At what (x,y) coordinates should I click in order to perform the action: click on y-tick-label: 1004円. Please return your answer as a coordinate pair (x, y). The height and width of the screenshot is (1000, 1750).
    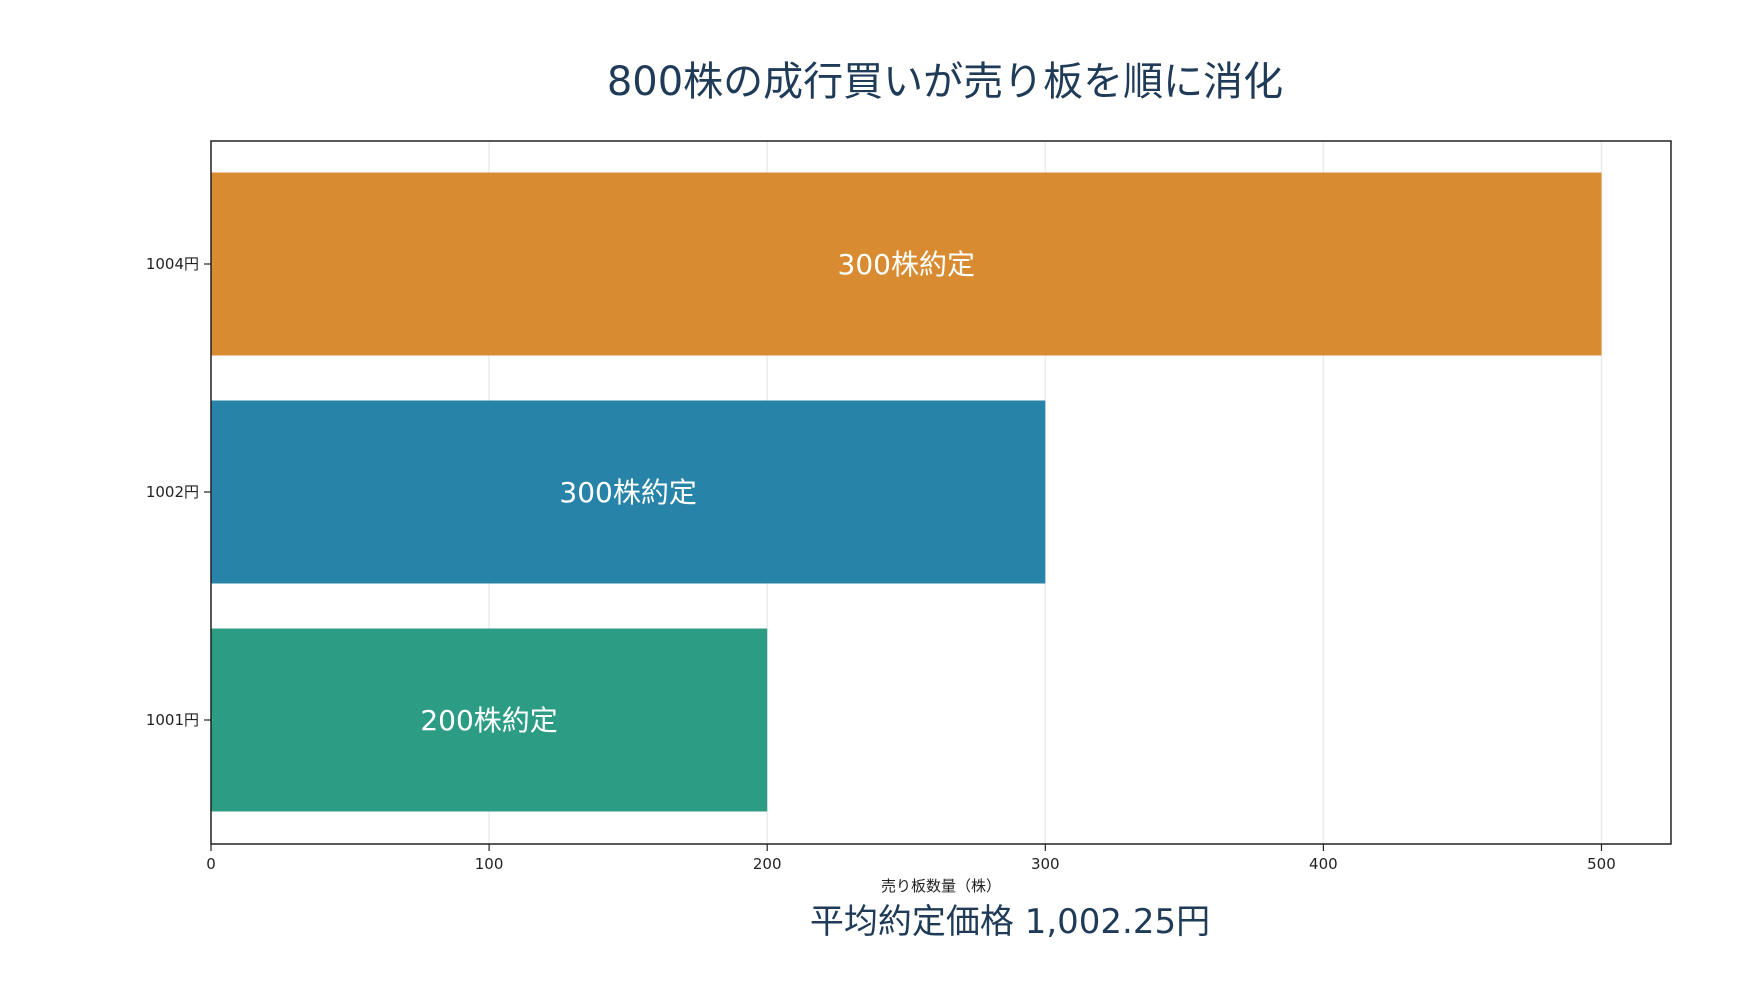
    Looking at the image, I should click on (172, 264).